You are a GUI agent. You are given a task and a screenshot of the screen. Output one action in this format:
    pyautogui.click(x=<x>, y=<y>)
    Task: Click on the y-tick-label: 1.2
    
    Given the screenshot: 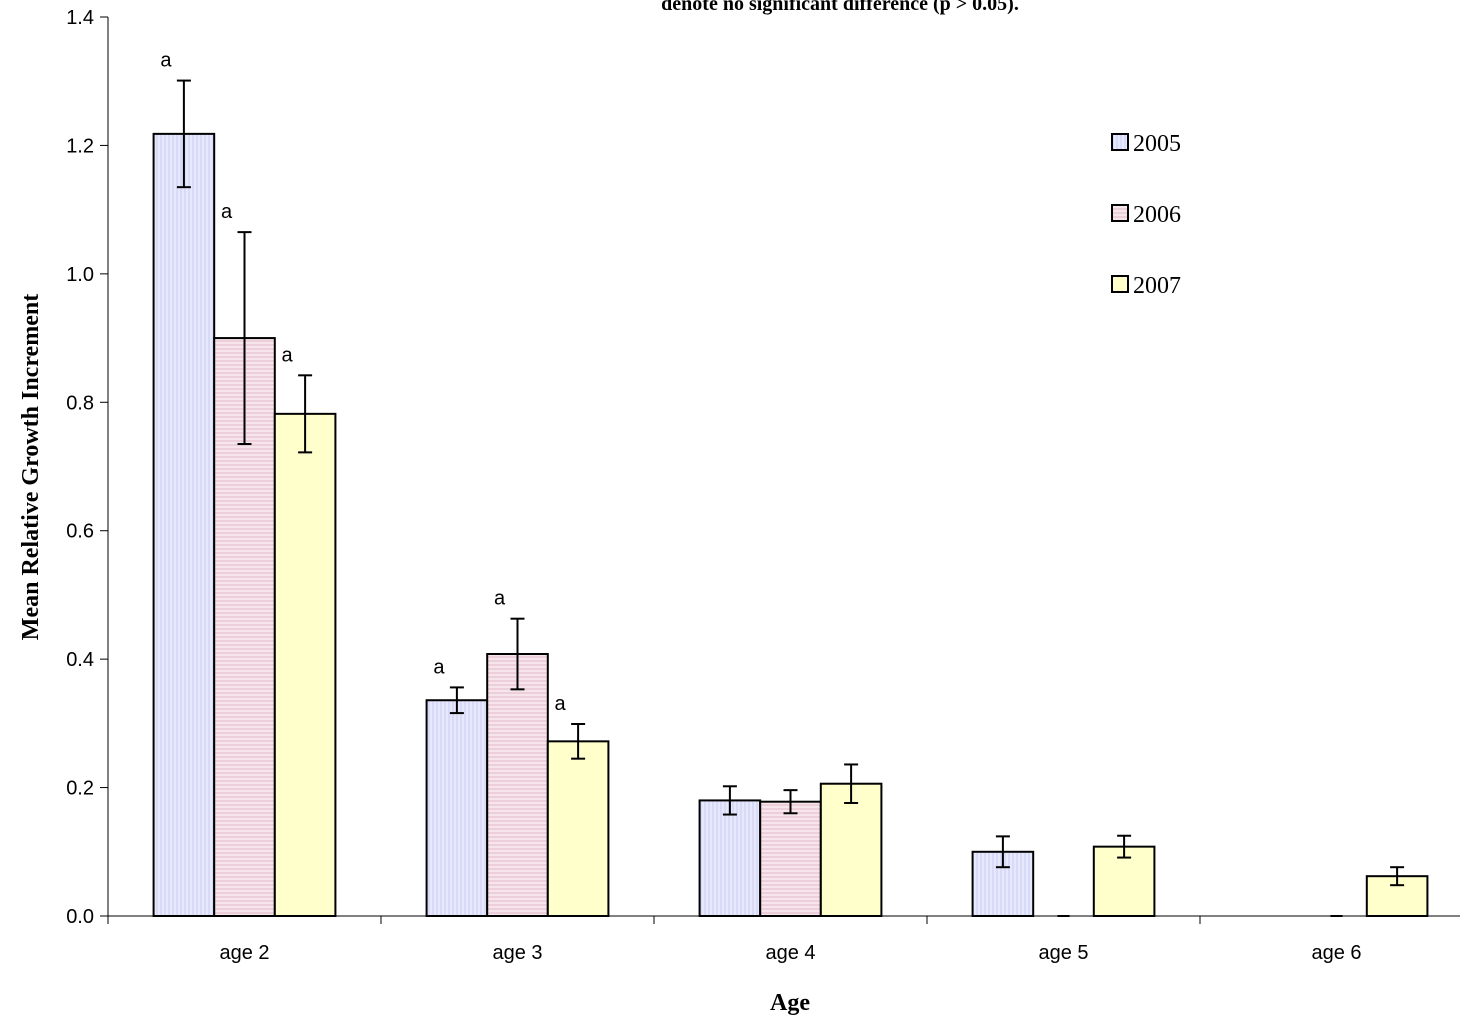 What is the action you would take?
    pyautogui.click(x=80, y=146)
    